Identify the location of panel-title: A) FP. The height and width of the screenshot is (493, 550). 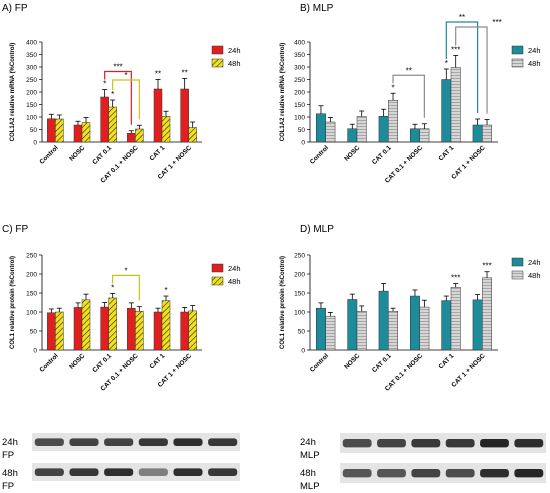
(15, 8).